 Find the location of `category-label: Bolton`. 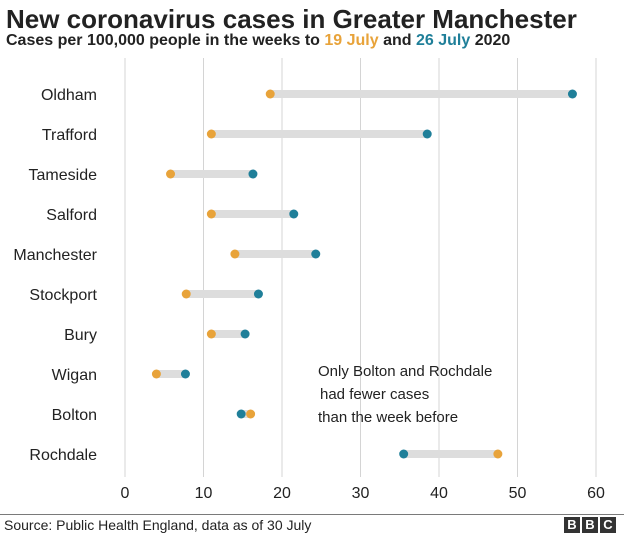

category-label: Bolton is located at coordinates (74, 415).